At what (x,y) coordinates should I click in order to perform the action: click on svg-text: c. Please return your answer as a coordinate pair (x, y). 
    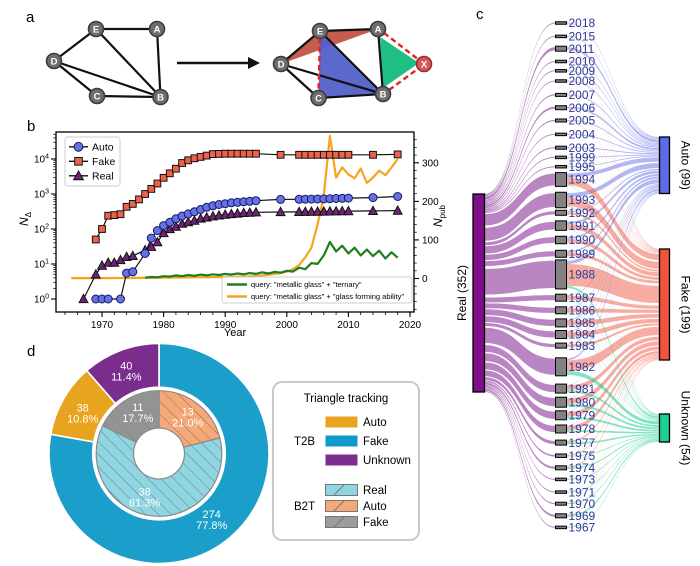
    Looking at the image, I should click on (480, 14).